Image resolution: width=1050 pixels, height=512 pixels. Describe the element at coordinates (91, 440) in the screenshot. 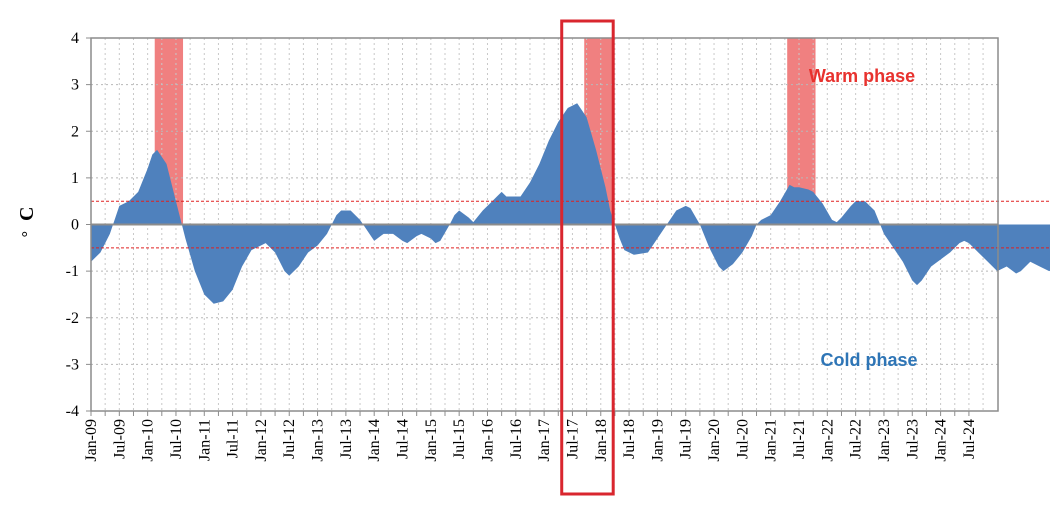

I see `x-tick-label: Jan-09` at that location.